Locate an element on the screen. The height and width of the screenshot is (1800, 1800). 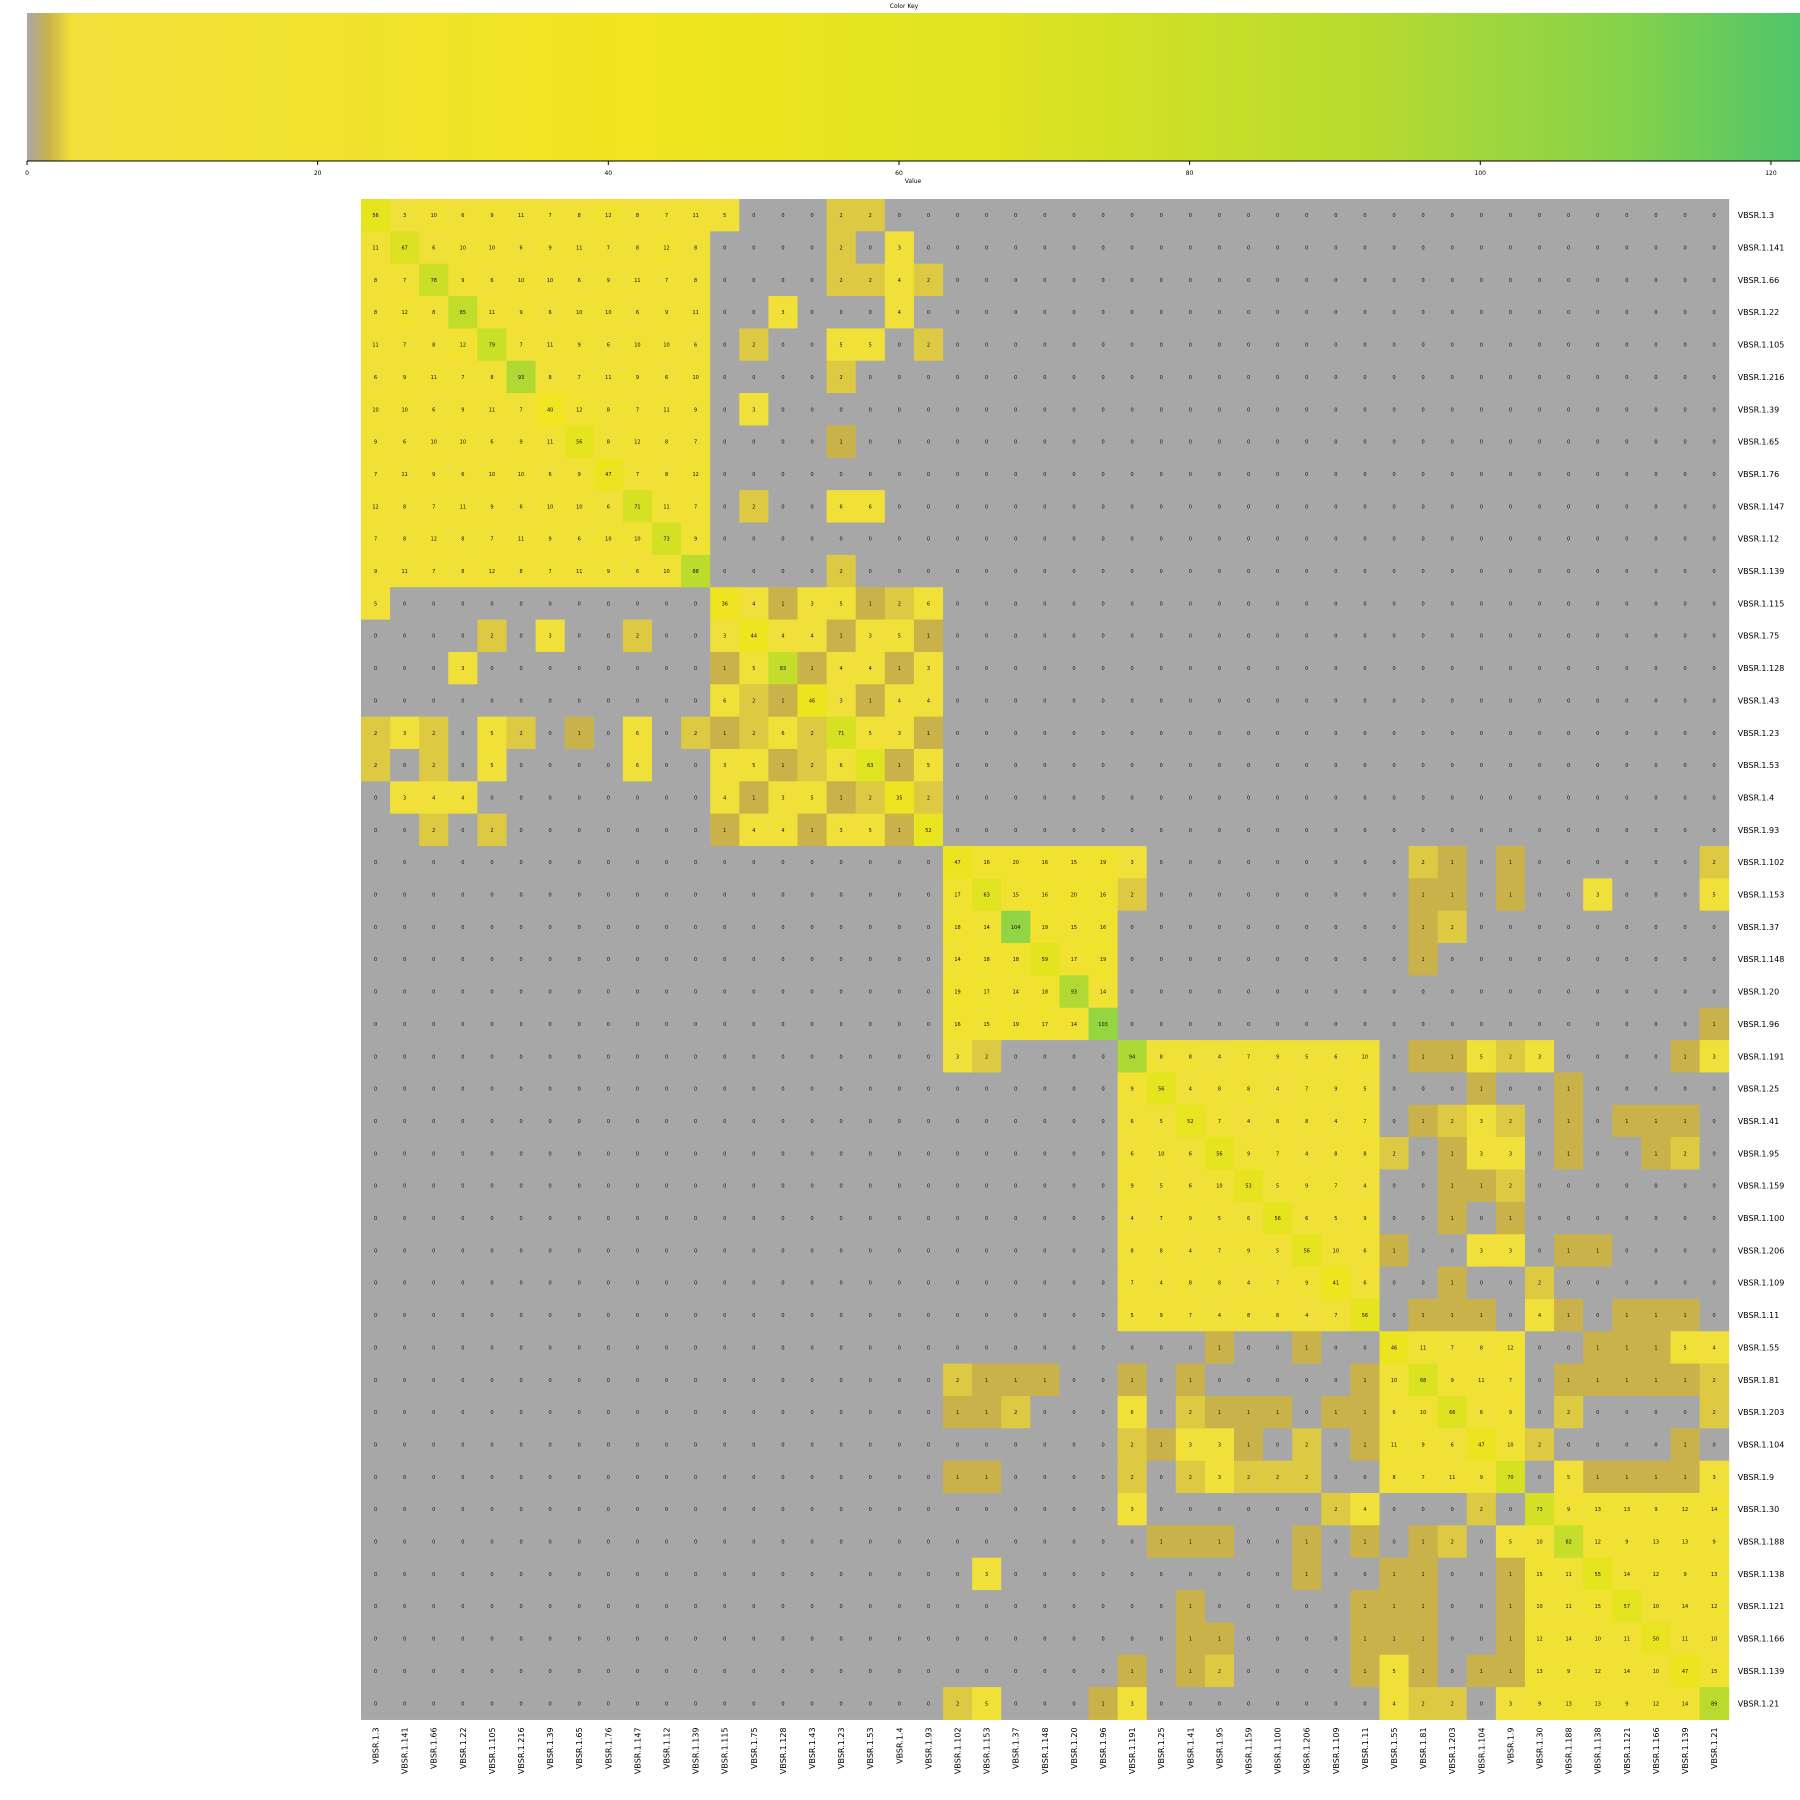
heatmap-cell-value: 9 is located at coordinates (608, 572).